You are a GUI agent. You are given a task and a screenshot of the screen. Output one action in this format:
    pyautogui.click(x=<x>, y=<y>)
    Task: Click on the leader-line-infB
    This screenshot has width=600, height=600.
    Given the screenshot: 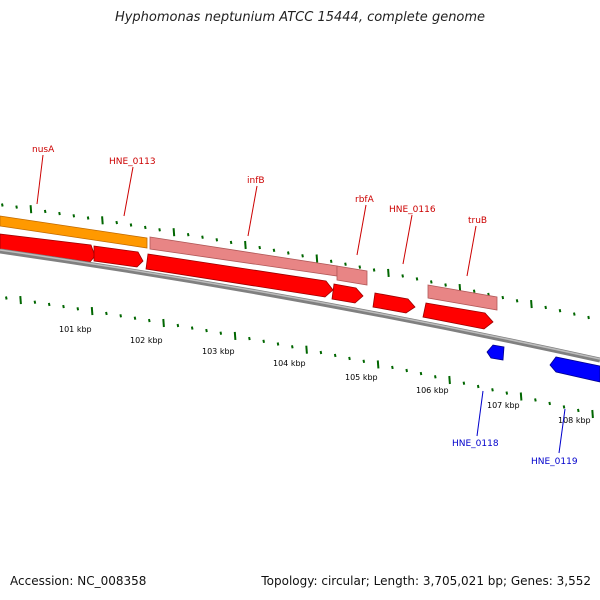 What is the action you would take?
    pyautogui.click(x=252, y=211)
    